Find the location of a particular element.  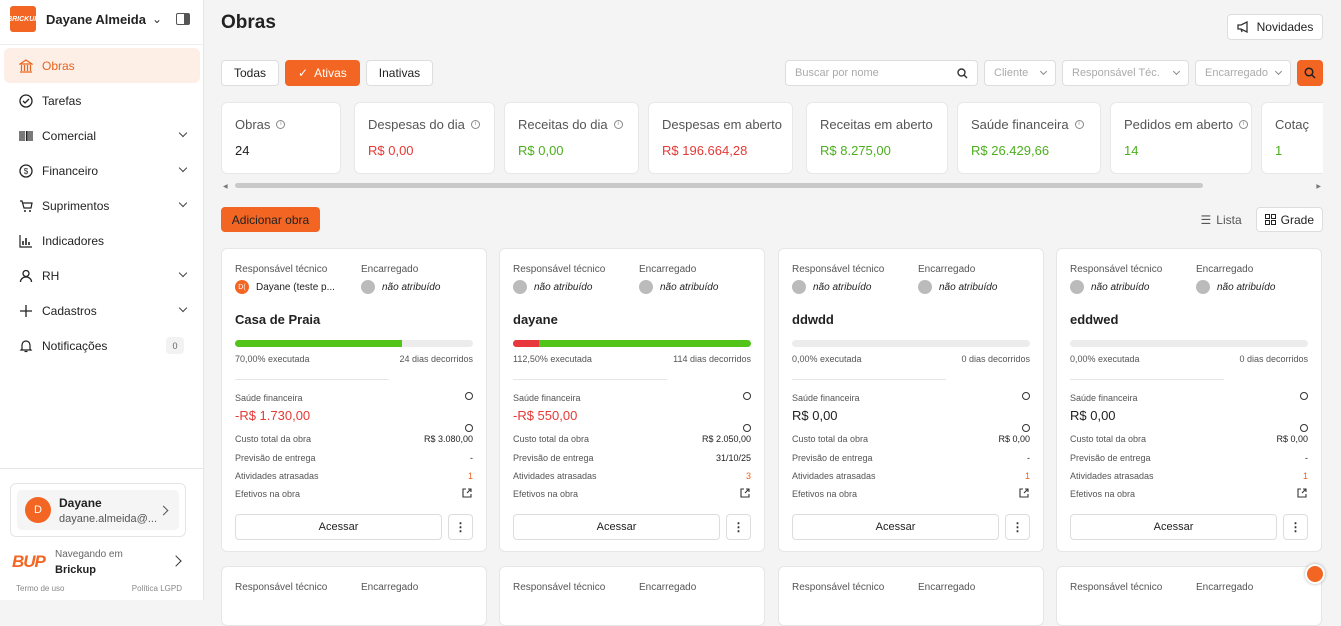

accessibility-button is located at coordinates (1315, 574).